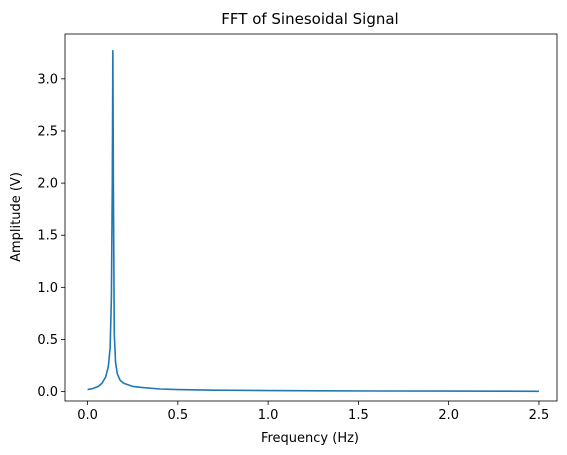 The height and width of the screenshot is (455, 567). Describe the element at coordinates (313, 412) in the screenshot. I see `x-axis: 0.0 0.5 1.0 1.5 2.0 2.5` at that location.